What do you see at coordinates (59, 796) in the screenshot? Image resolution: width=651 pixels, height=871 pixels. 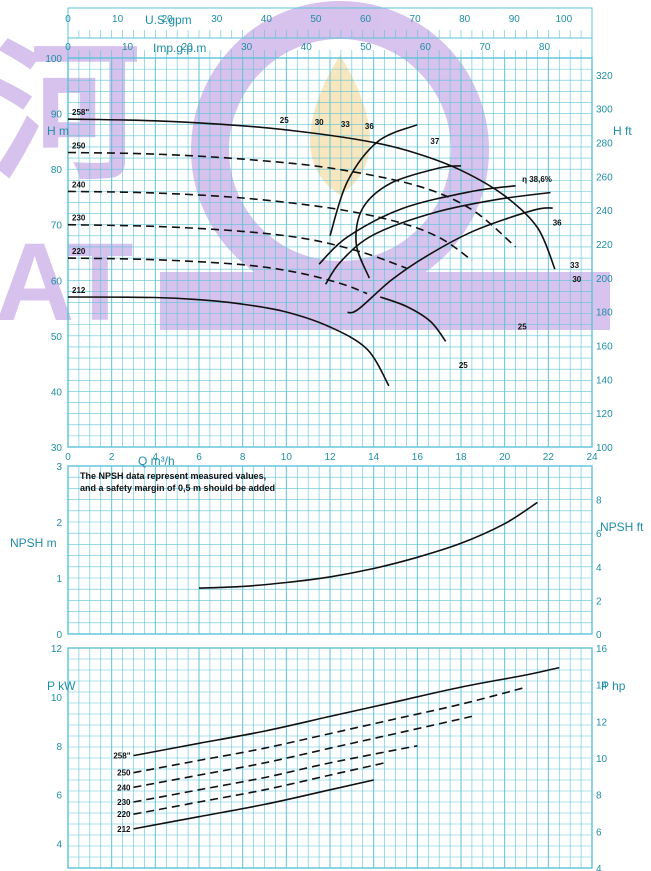 I see `power-ytick-left: 6` at bounding box center [59, 796].